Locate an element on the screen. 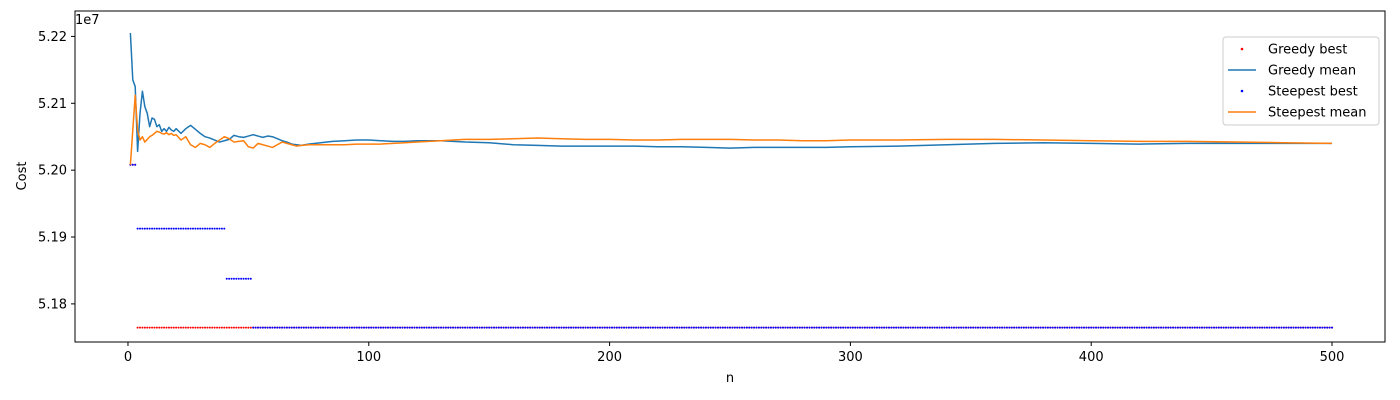 This screenshot has width=1400, height=400. x-tick-label: 400 is located at coordinates (1091, 357).